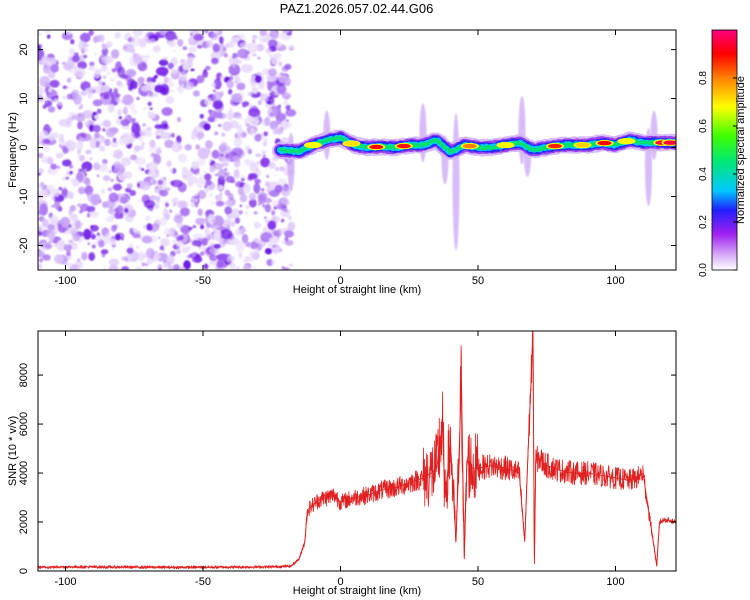  Describe the element at coordinates (615, 281) in the screenshot. I see `spectrogram-x-tick-label: 100` at that location.